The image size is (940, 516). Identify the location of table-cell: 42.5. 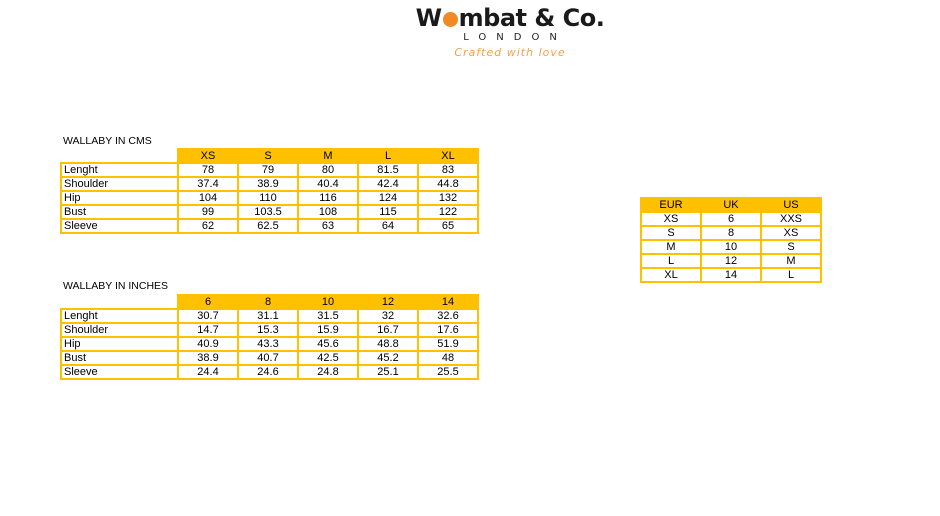
(328, 358).